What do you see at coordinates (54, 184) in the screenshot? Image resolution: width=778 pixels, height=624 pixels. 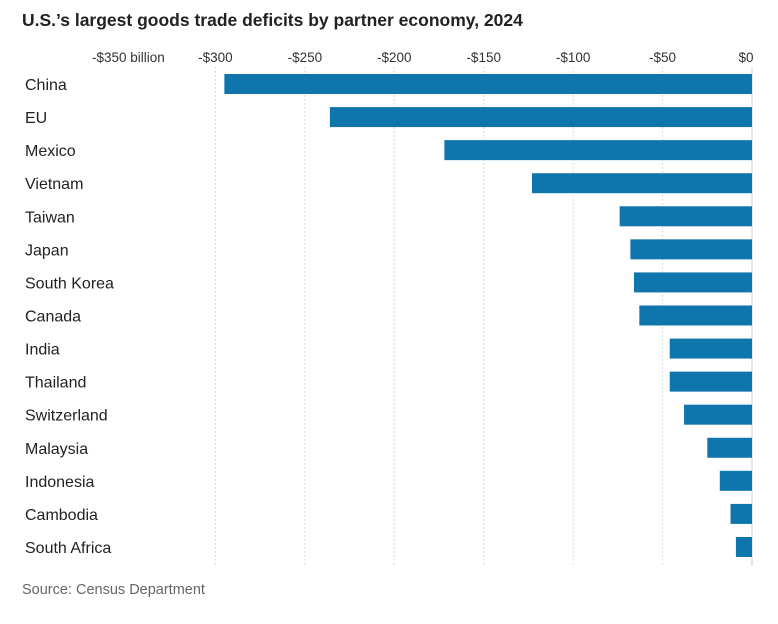 I see `category-label: Vietnam` at bounding box center [54, 184].